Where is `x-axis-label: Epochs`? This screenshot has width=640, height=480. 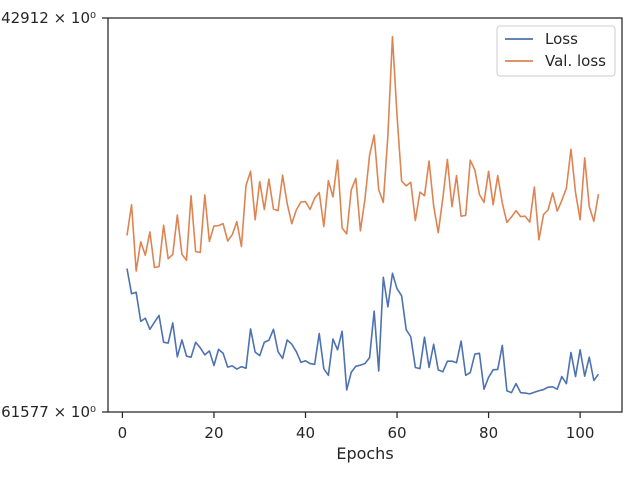 x-axis-label: Epochs is located at coordinates (364, 453).